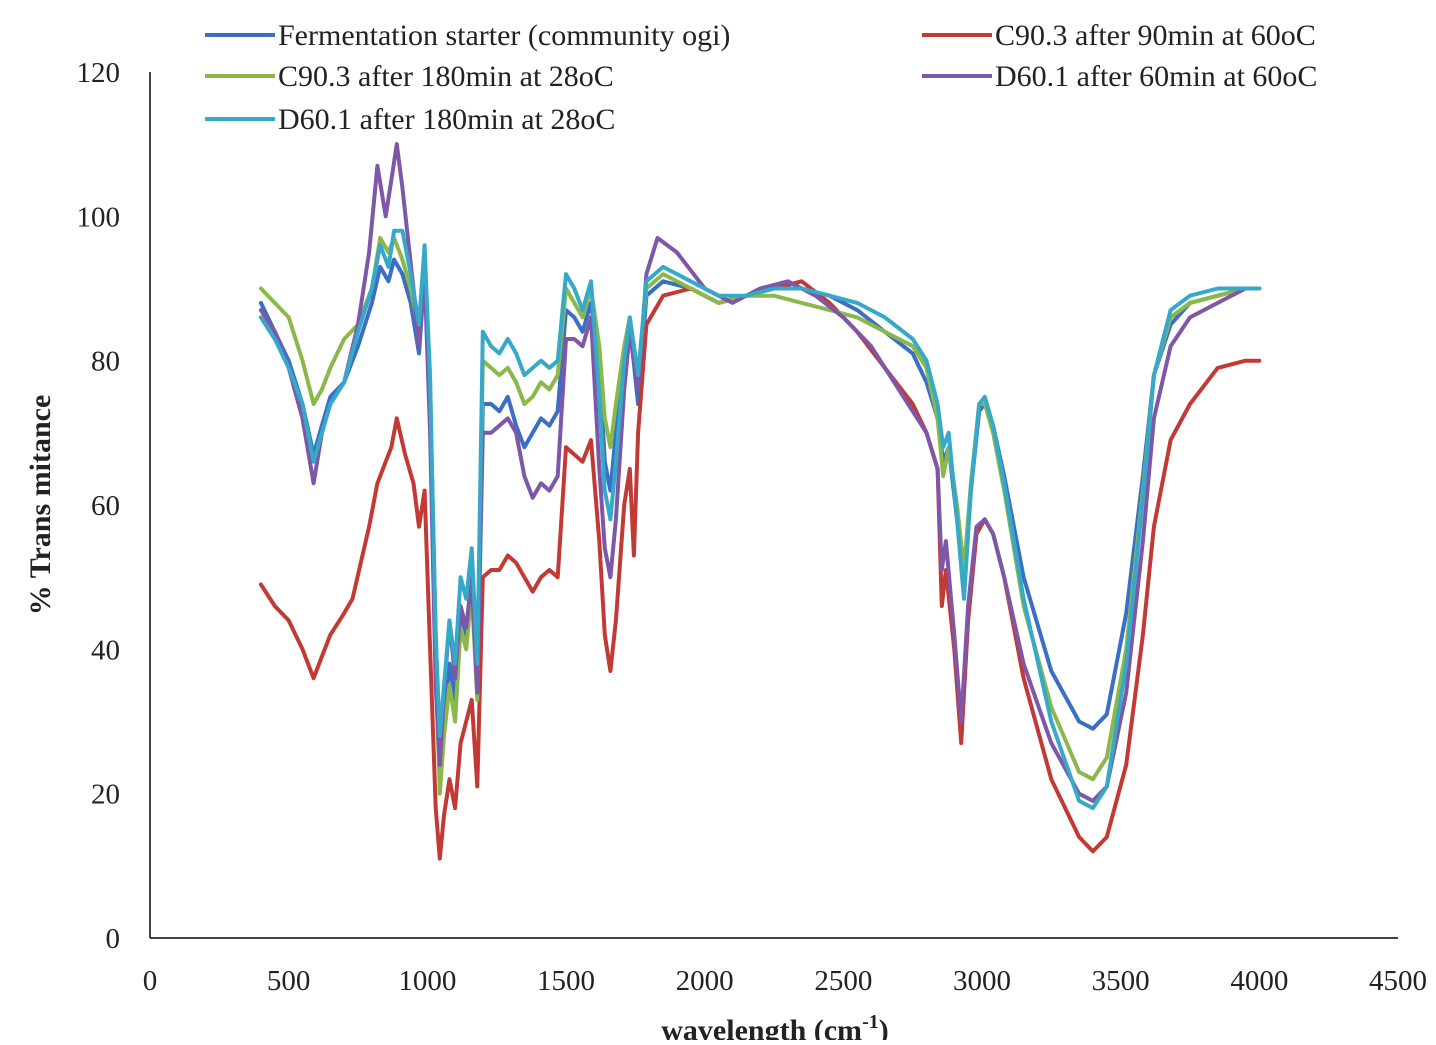  Describe the element at coordinates (705, 981) in the screenshot. I see `x-tick-label: 2000` at that location.